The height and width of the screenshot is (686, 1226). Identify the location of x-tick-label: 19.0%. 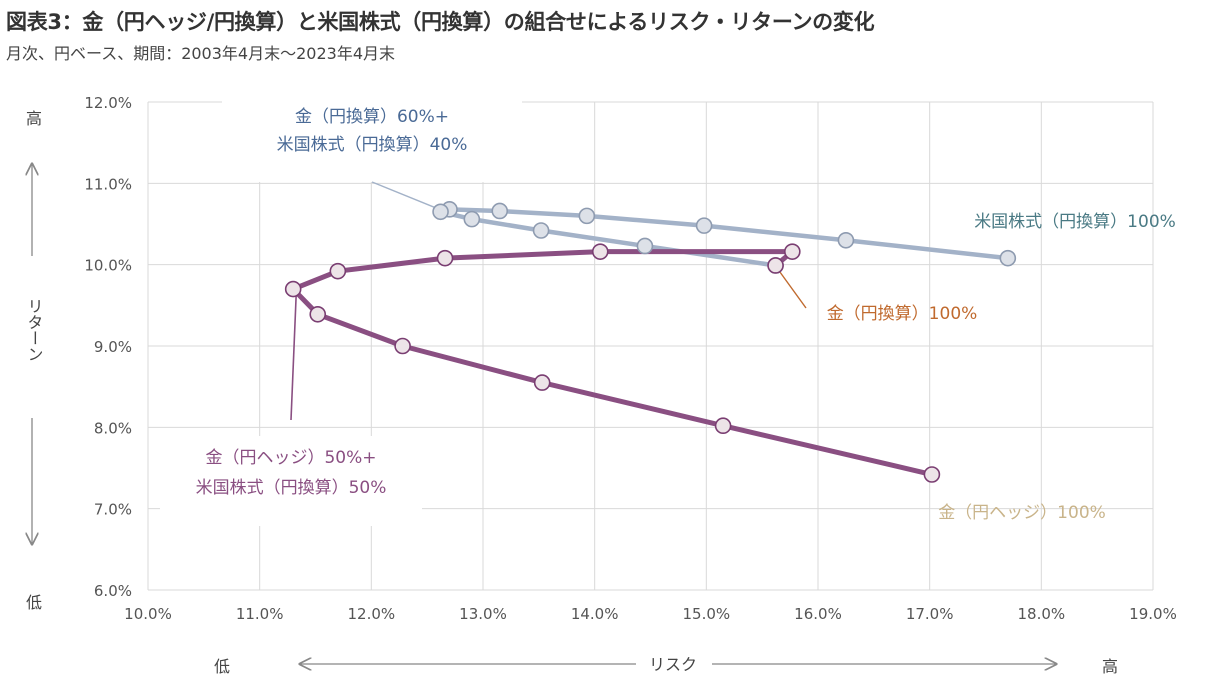
(1153, 614).